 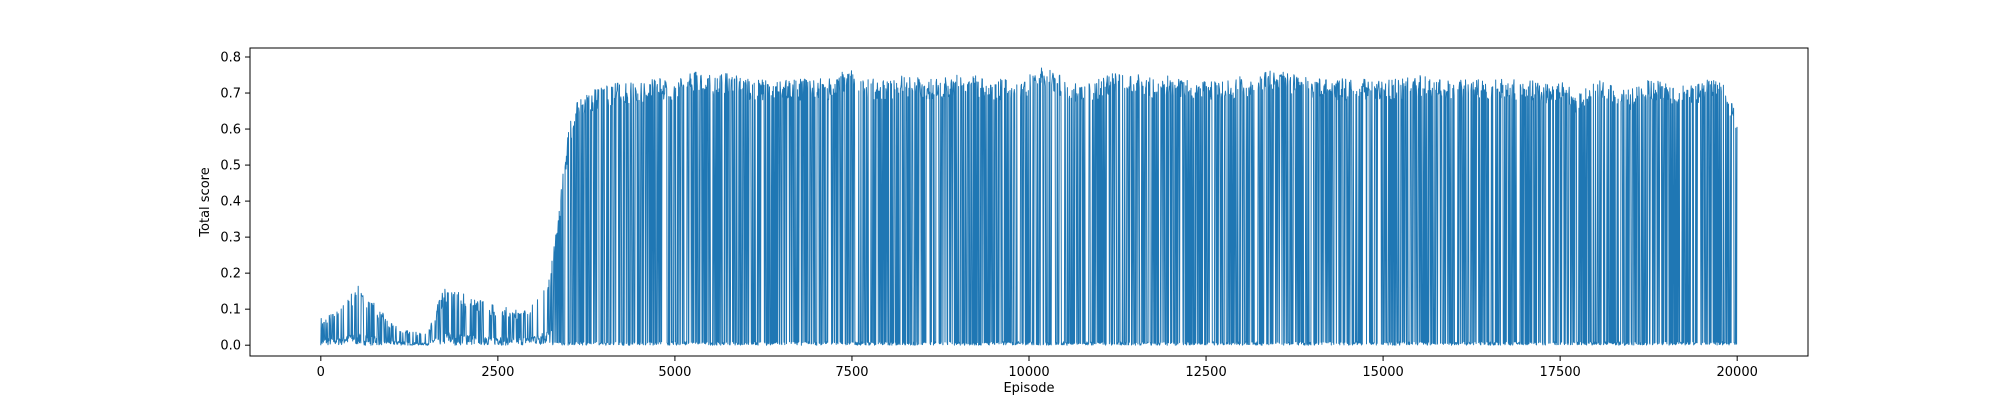 What do you see at coordinates (1028, 388) in the screenshot?
I see `x-axis-label: Episode` at bounding box center [1028, 388].